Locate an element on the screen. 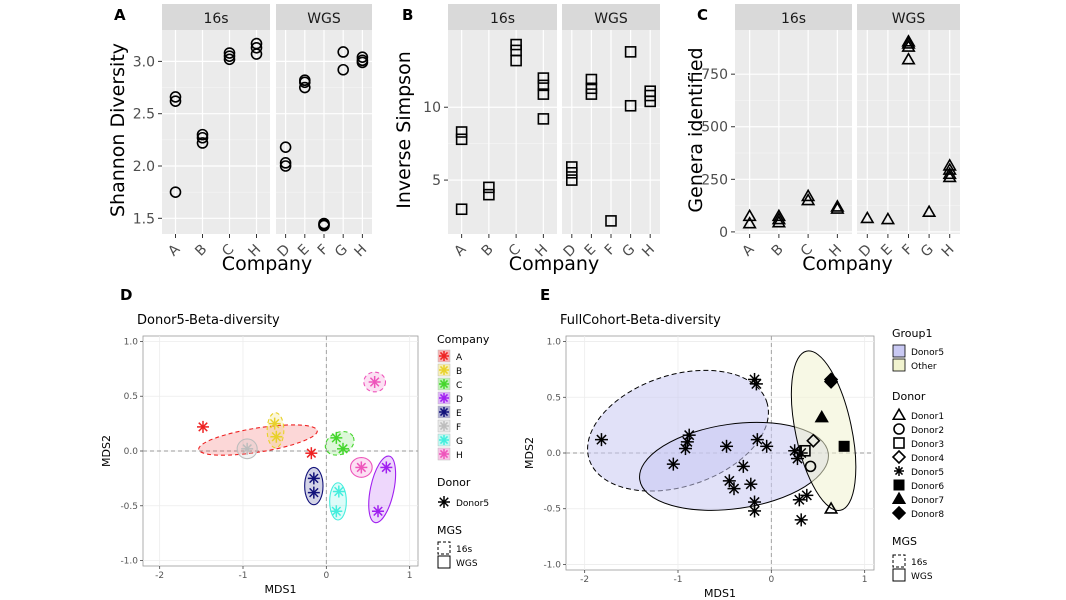 The image size is (1066, 600). data-point-Donor2 is located at coordinates (810, 466).